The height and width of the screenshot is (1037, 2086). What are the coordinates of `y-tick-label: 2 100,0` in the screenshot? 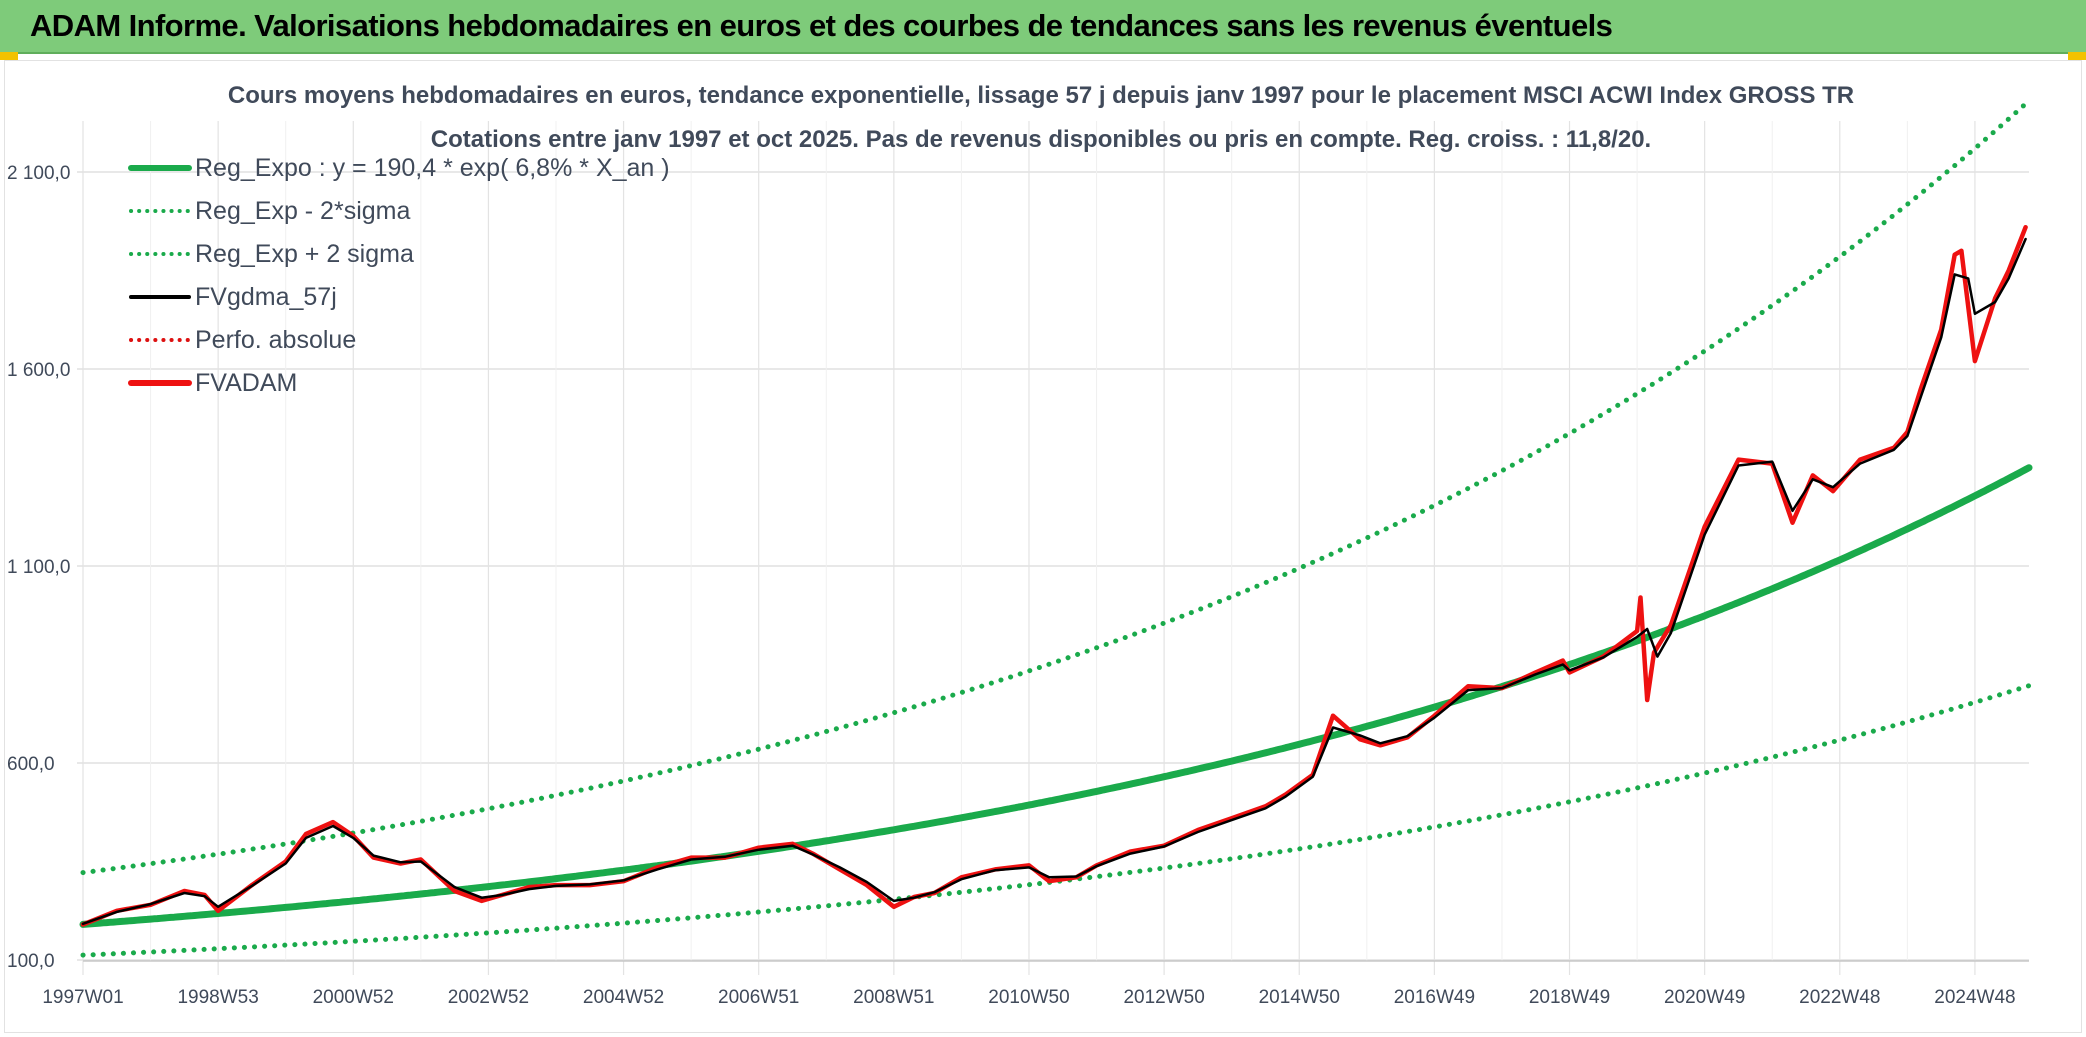 It's located at (38, 173).